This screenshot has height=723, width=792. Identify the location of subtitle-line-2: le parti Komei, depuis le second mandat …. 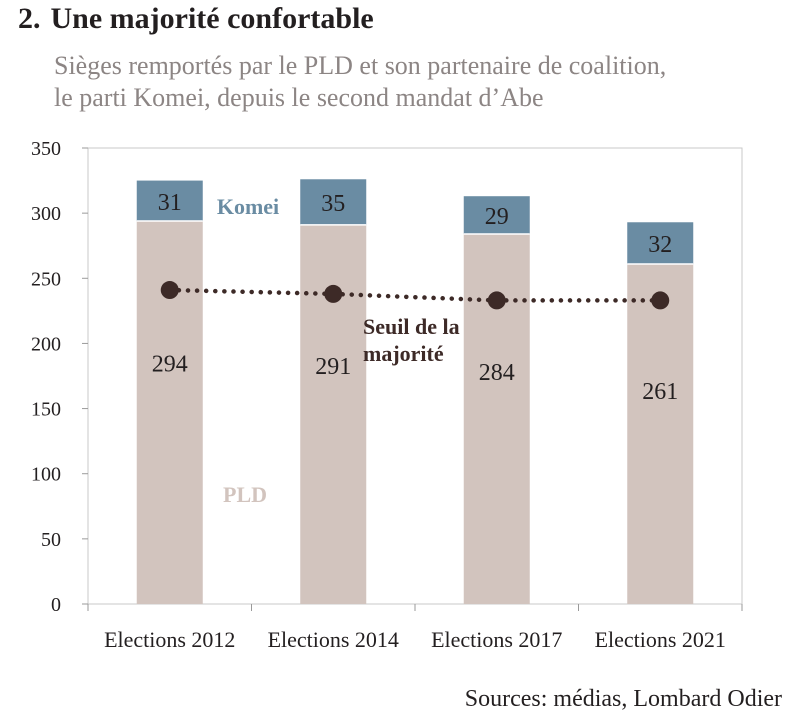
(299, 97).